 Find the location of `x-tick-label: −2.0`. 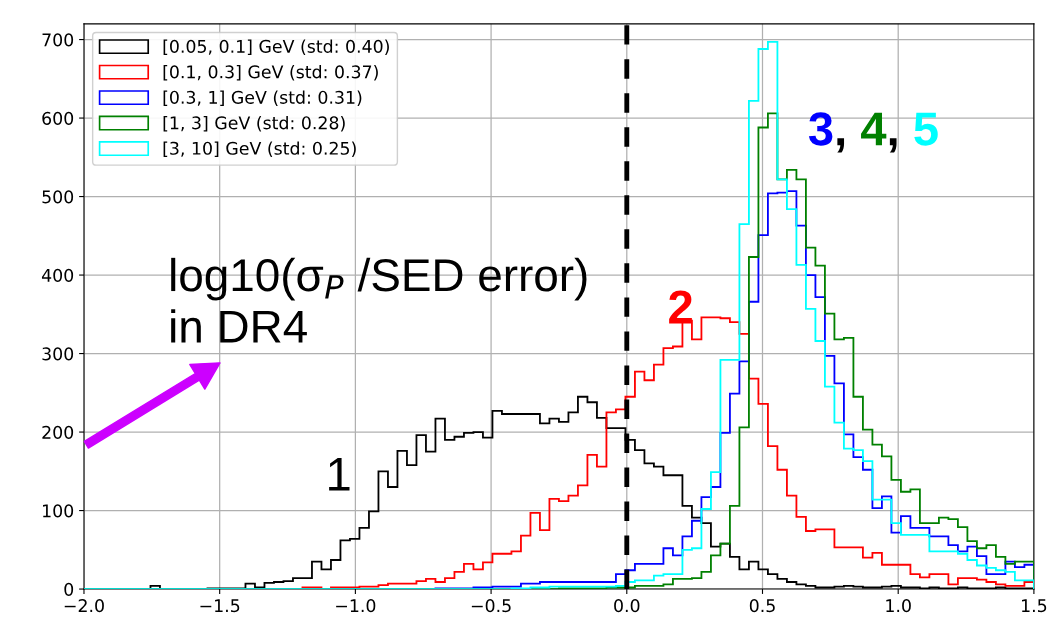

x-tick-label: −2.0 is located at coordinates (84, 606).